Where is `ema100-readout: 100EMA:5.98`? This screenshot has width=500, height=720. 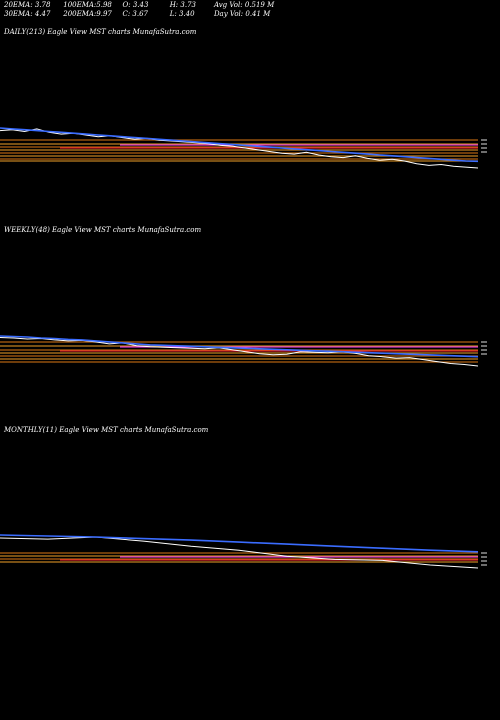
ema100-readout: 100EMA:5.98 is located at coordinates (87, 5).